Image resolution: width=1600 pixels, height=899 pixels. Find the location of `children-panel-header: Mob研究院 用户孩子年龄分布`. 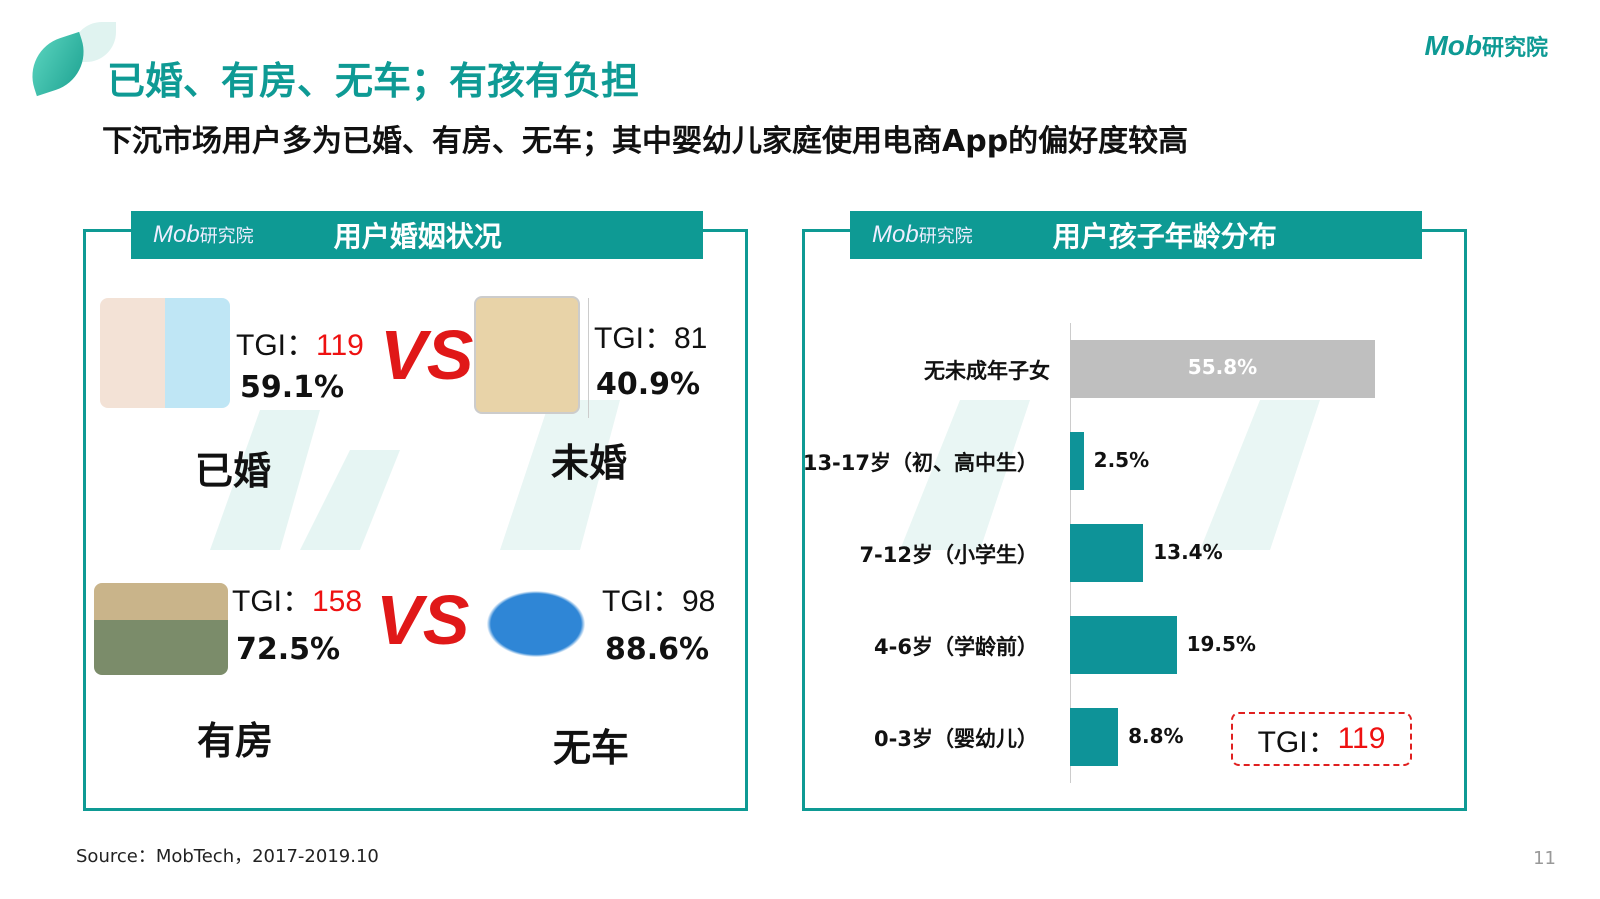

children-panel-header: Mob研究院 用户孩子年龄分布 is located at coordinates (1136, 235).